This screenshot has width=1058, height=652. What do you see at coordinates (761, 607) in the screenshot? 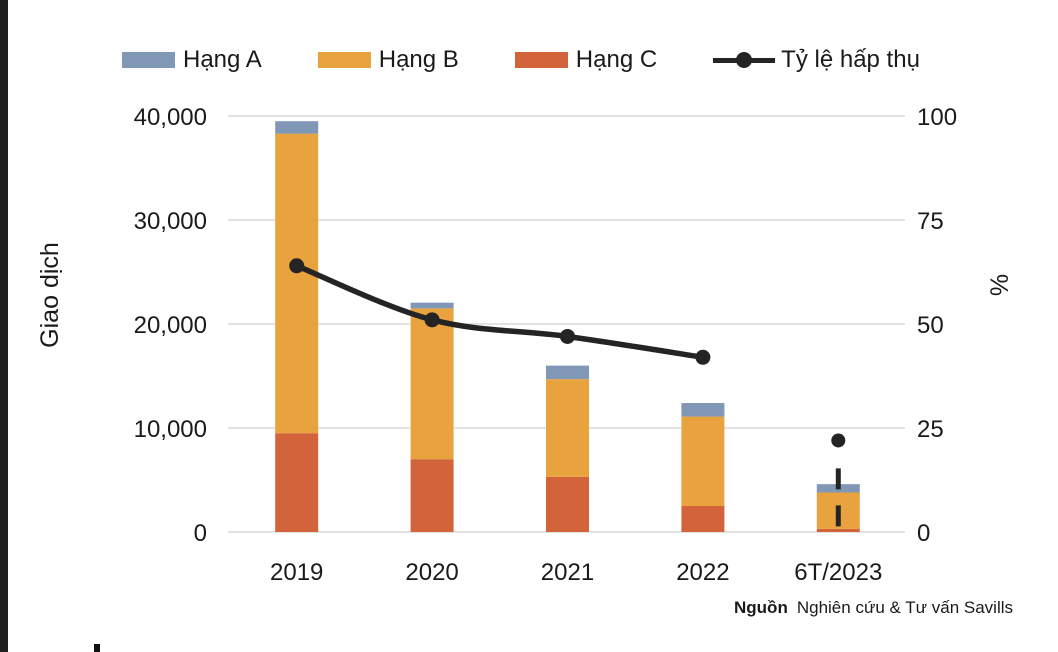
I see `source-label: Nguồn` at bounding box center [761, 607].